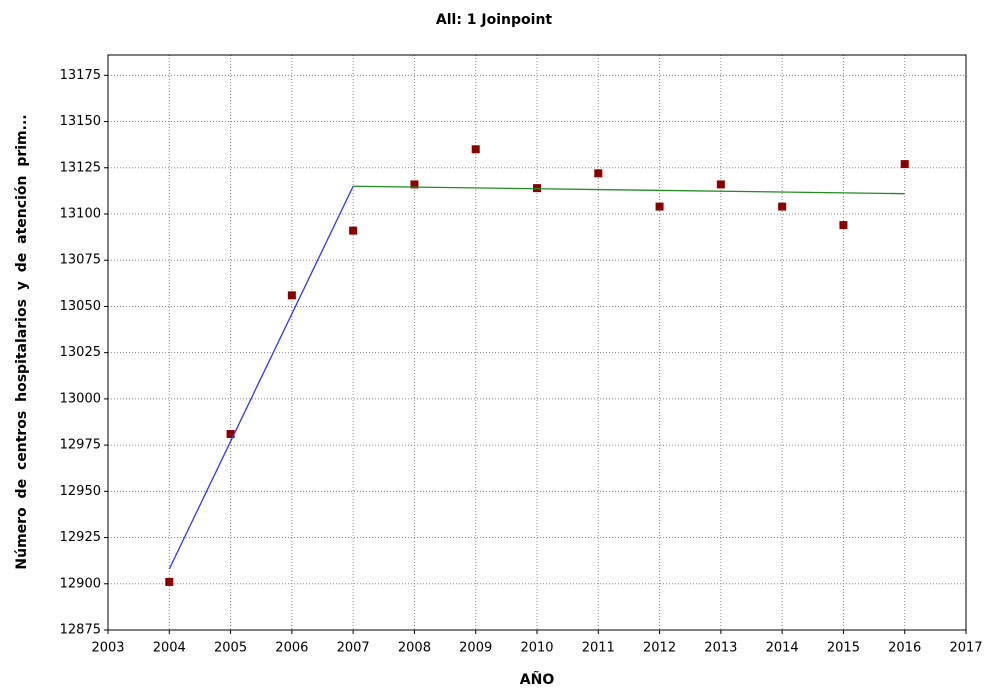 Image resolution: width=989 pixels, height=696 pixels. I want to click on x-tick-label: 2011, so click(598, 648).